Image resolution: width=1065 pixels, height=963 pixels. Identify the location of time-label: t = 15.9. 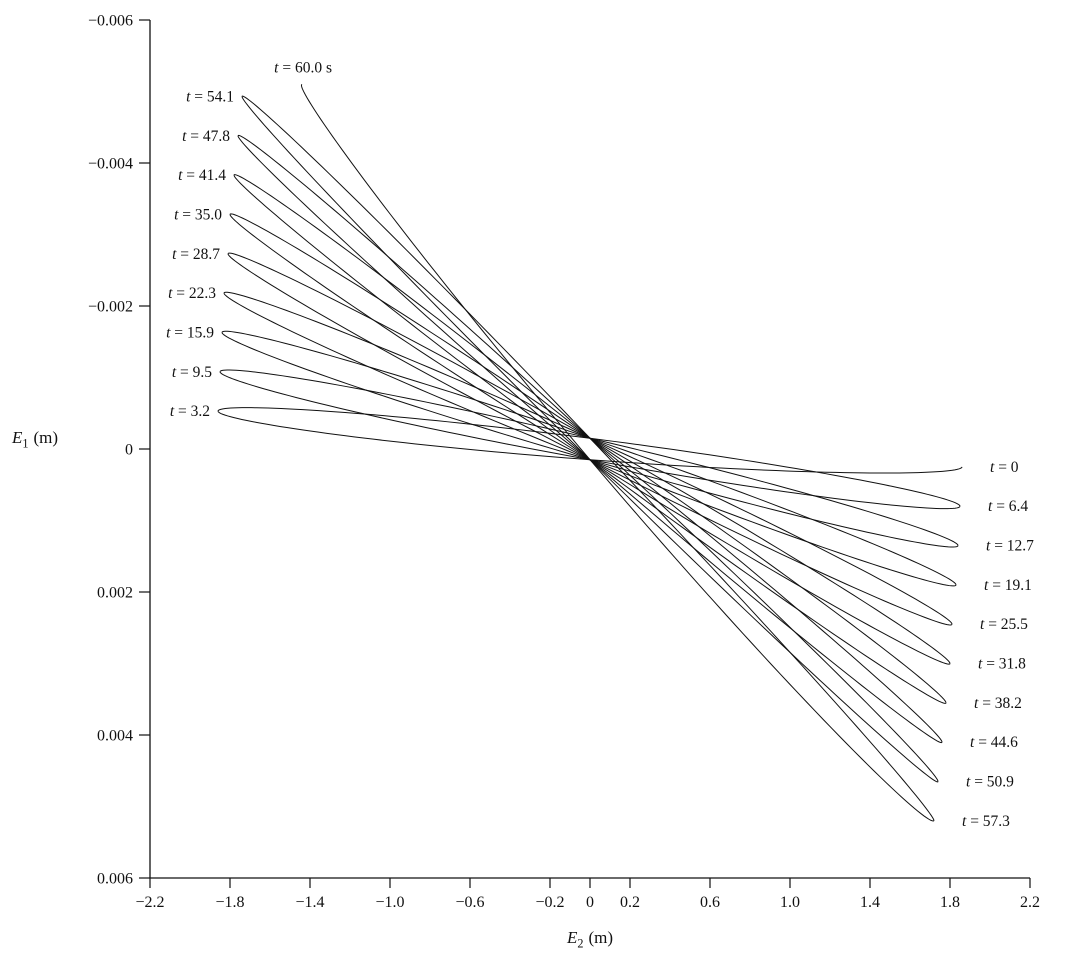
(190, 332).